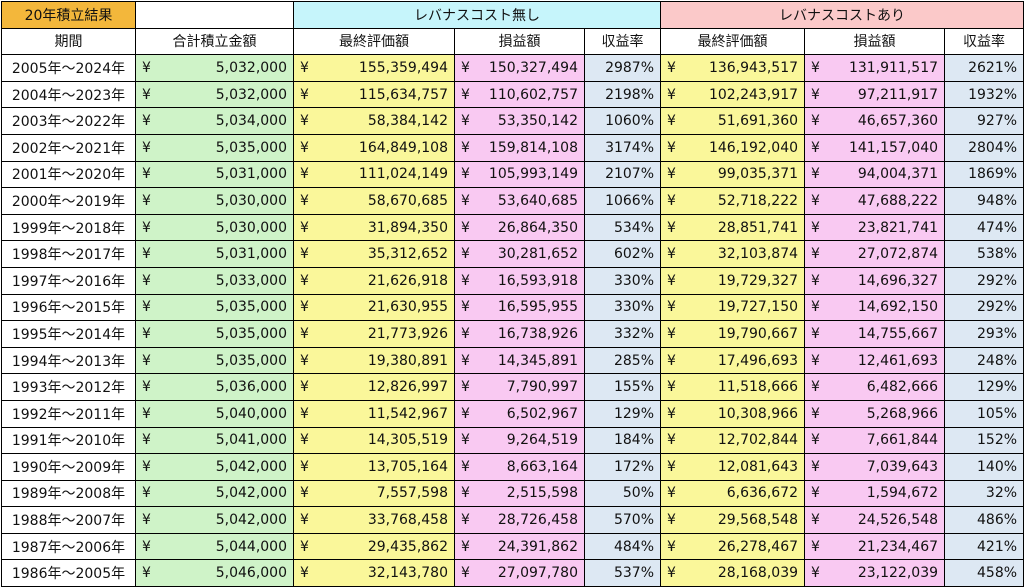 This screenshot has height=587, width=1024. Describe the element at coordinates (622, 546) in the screenshot. I see `nc-rate-cell: 484%` at that location.